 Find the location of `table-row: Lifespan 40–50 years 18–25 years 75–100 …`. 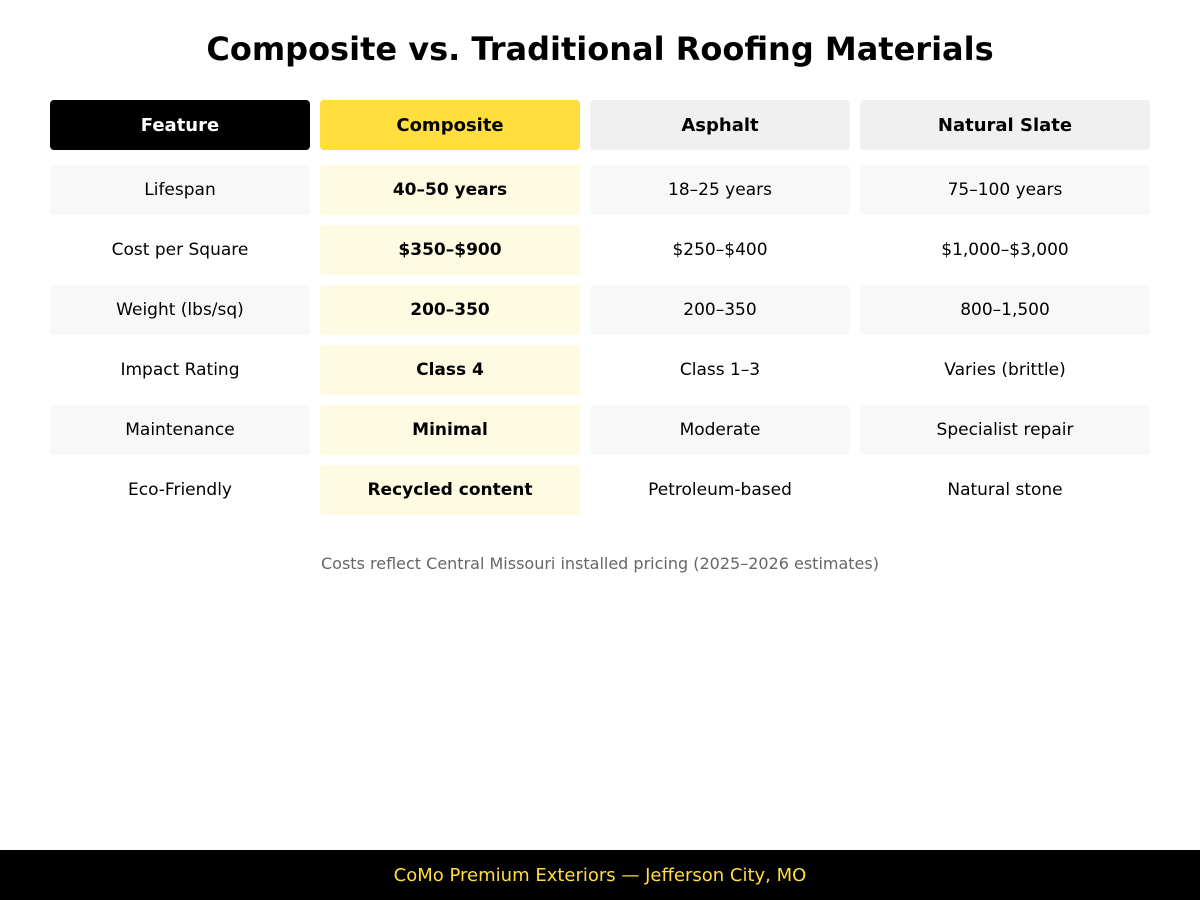

table-row: Lifespan 40–50 years 18–25 years 75–100 … is located at coordinates (600, 190).